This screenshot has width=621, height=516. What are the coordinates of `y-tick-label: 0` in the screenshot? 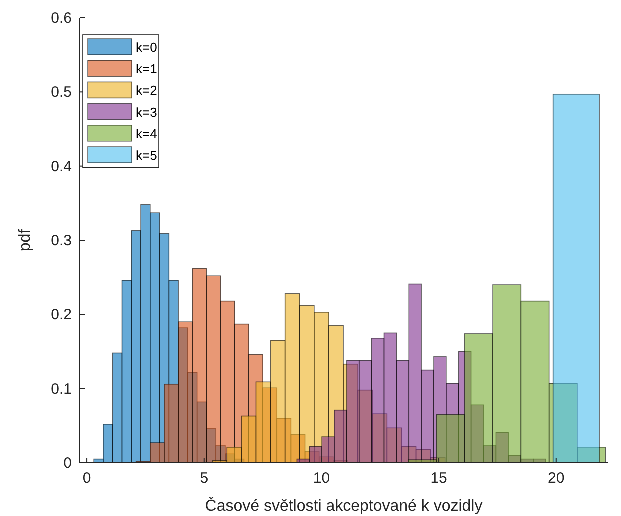 It's located at (68, 463).